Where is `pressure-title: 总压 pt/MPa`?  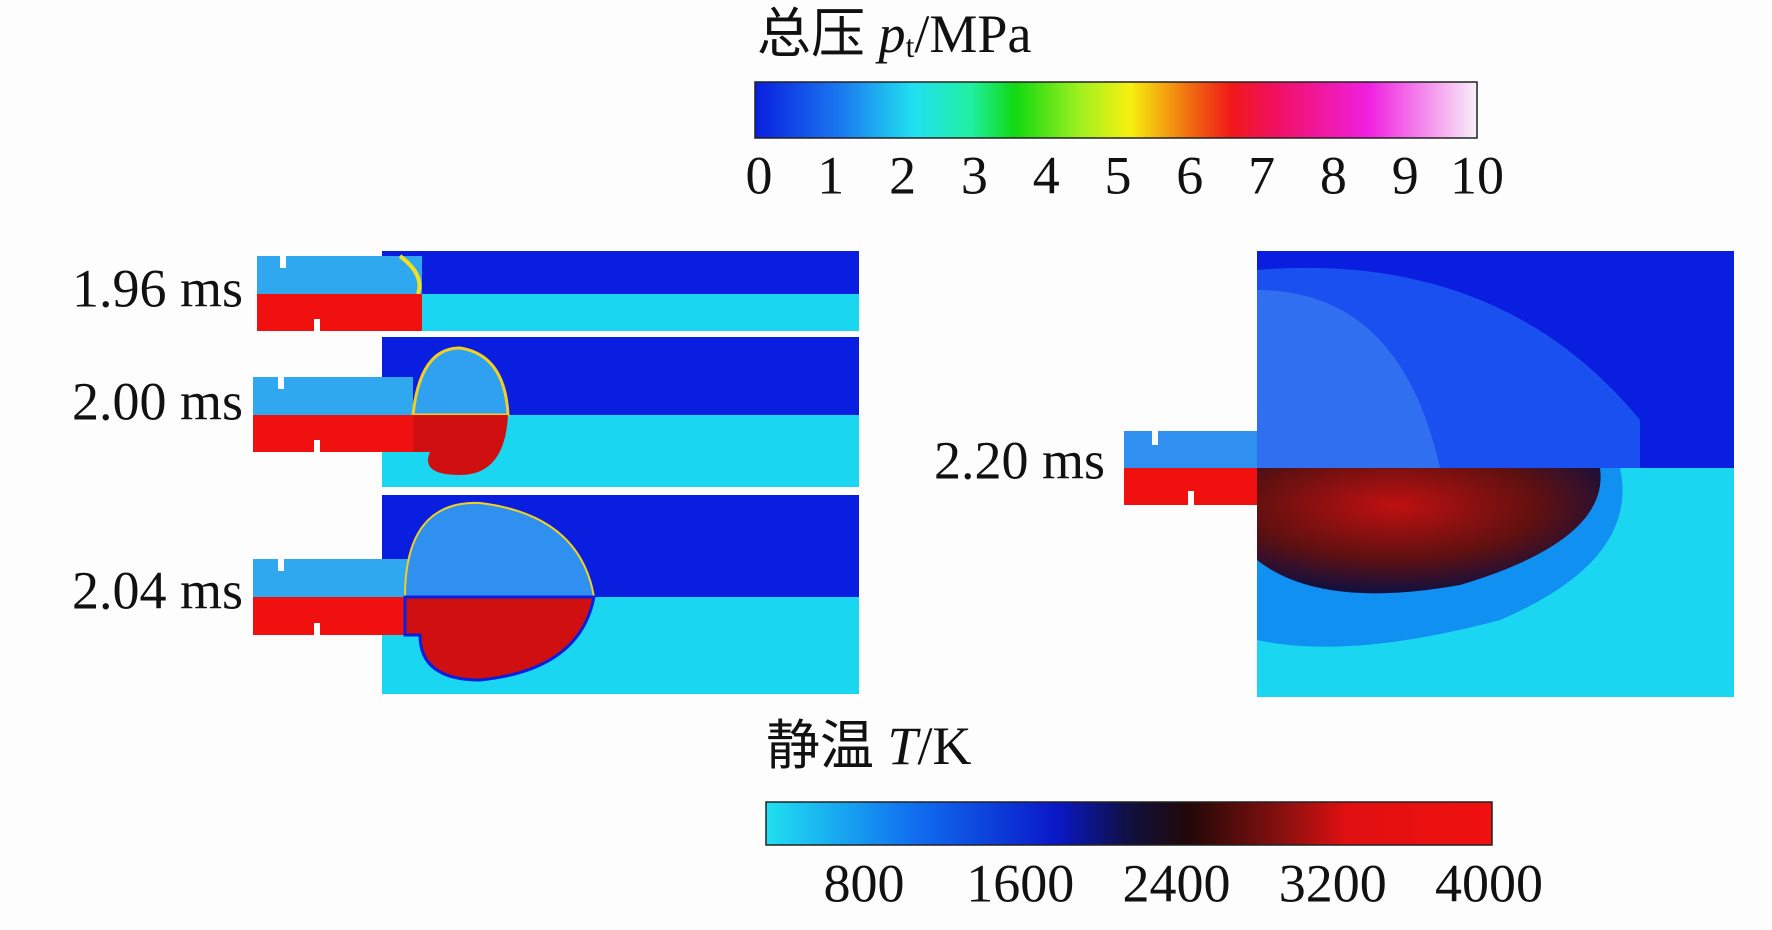 pressure-title: 总压 pt/MPa is located at coordinates (894, 34).